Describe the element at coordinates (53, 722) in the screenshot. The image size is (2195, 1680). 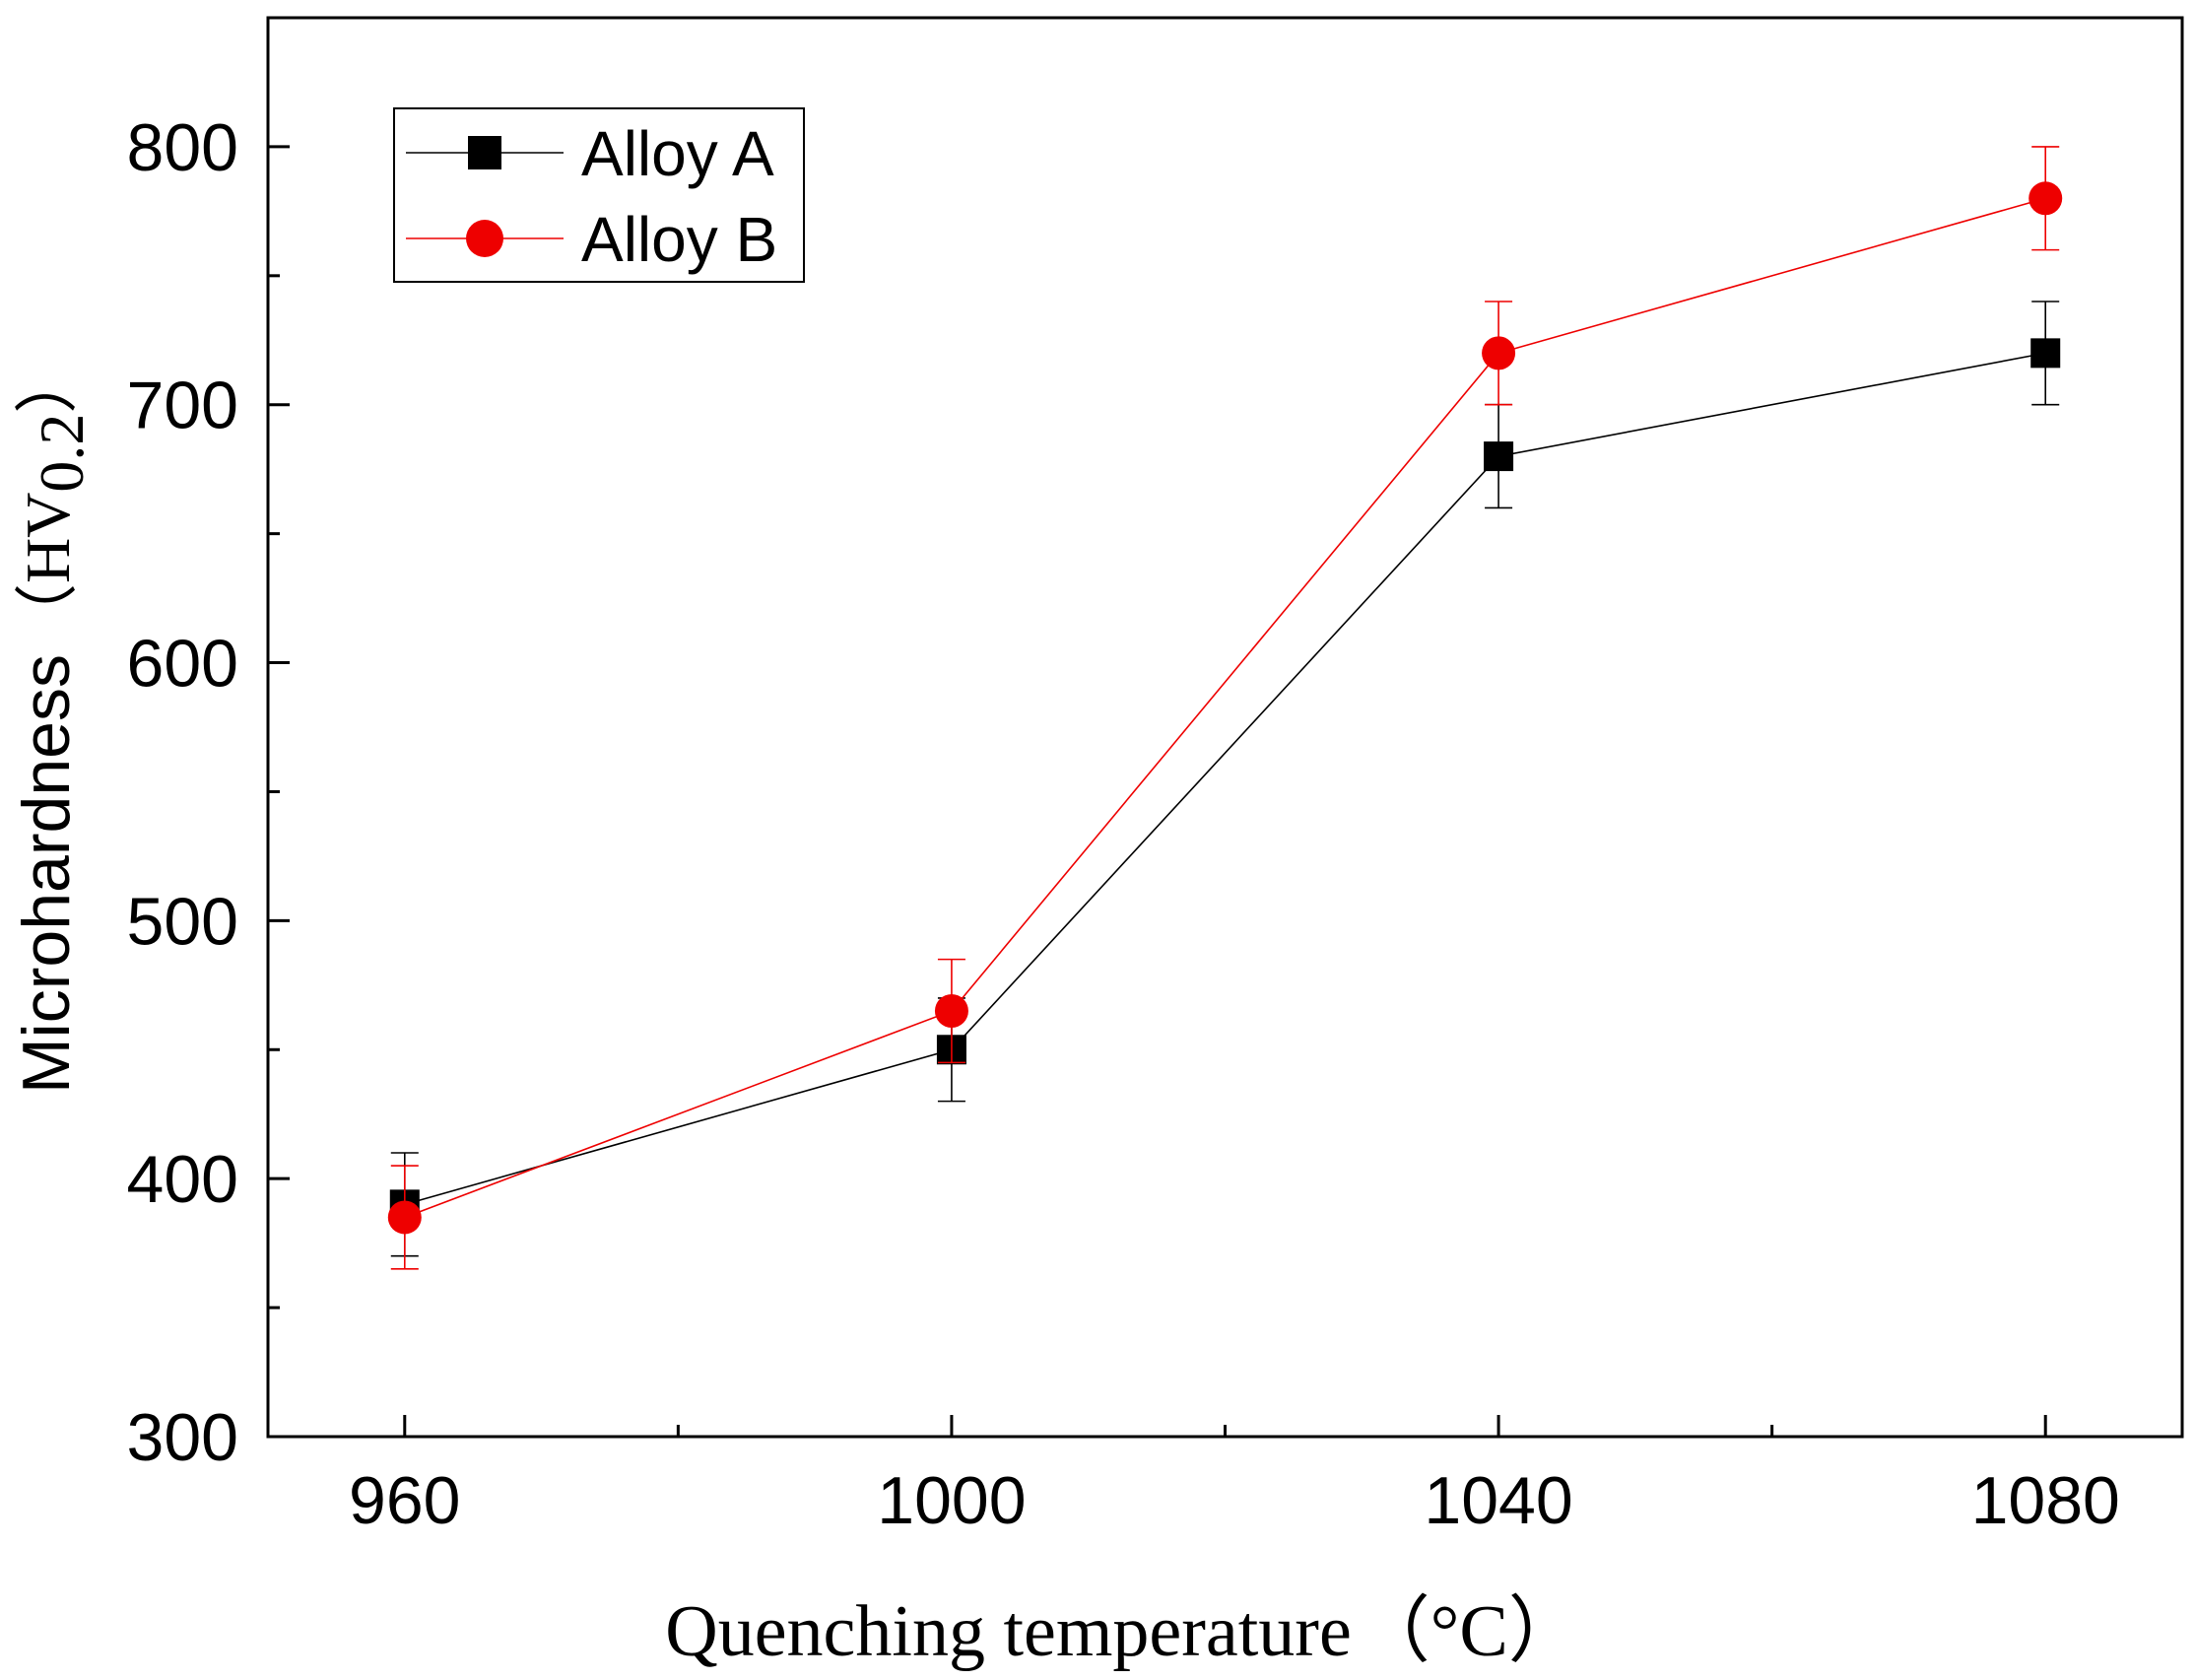
I see `y-axis-label: Microhardness（HV0.2）` at that location.